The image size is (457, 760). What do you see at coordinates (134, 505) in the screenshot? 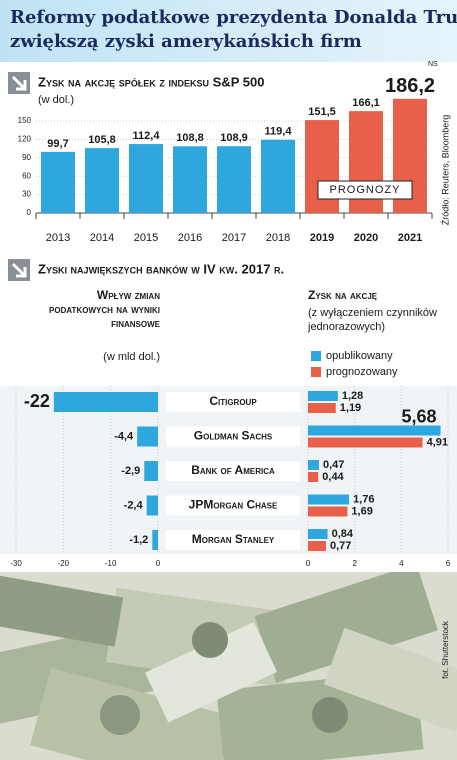
I see `value-label: -2,4` at bounding box center [134, 505].